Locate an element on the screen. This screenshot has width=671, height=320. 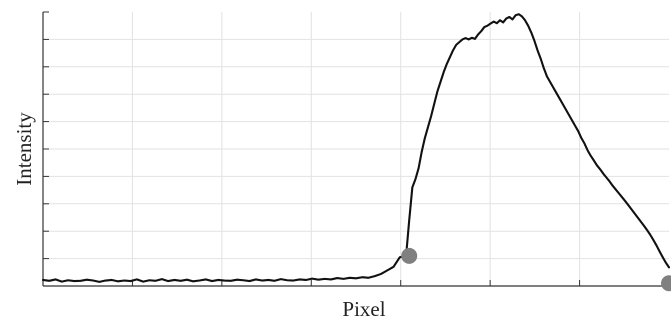
marker-rise-point is located at coordinates (409, 255).